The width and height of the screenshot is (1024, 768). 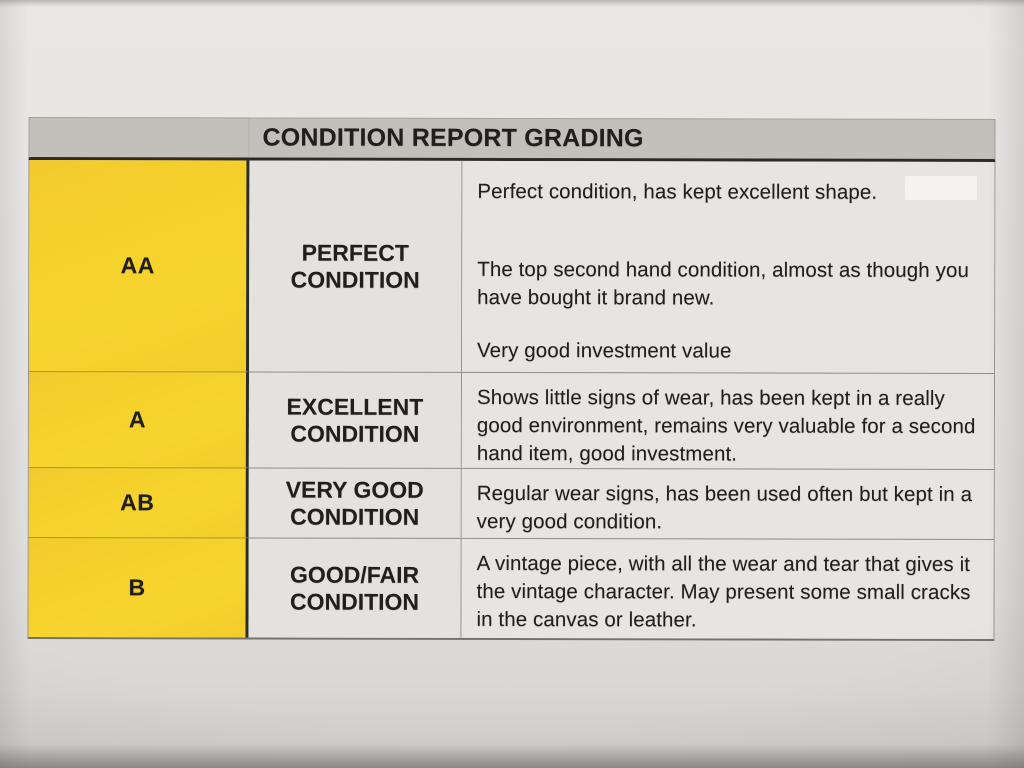 I want to click on table-header-row: CONDITION REPORT GRADING, so click(x=512, y=139).